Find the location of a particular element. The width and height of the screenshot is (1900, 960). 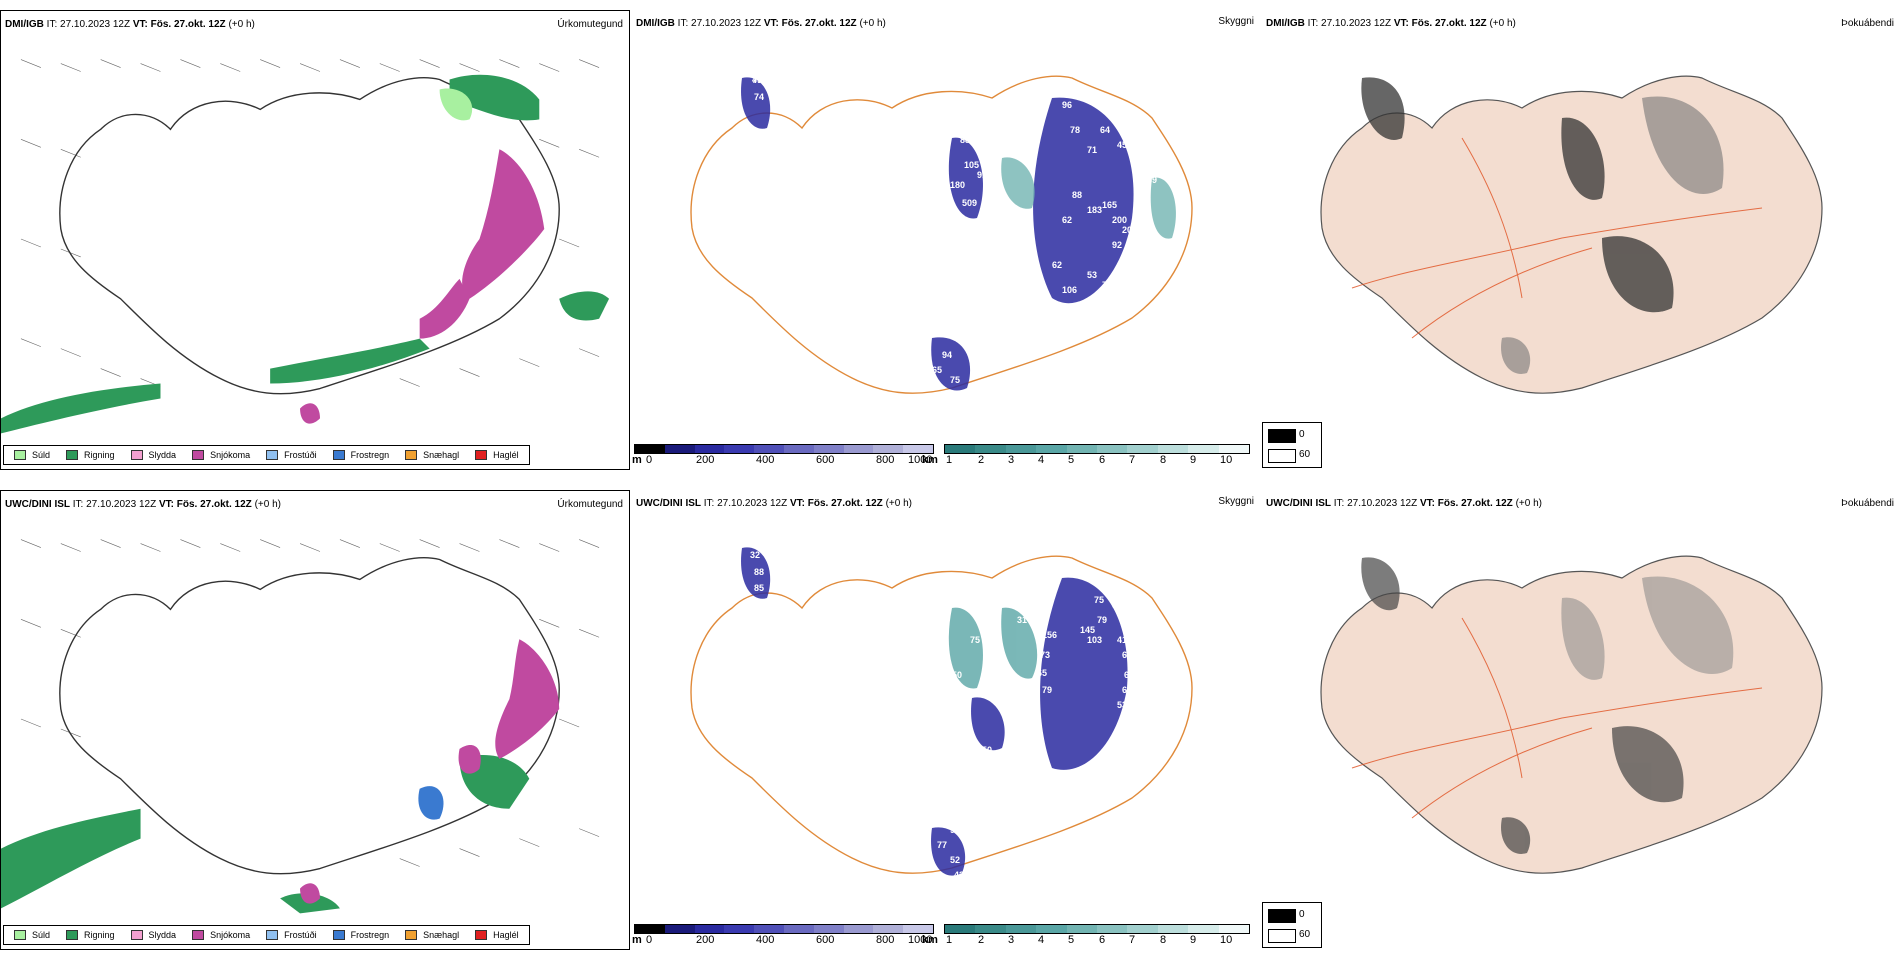

legend-label: Súld is located at coordinates (41, 455).